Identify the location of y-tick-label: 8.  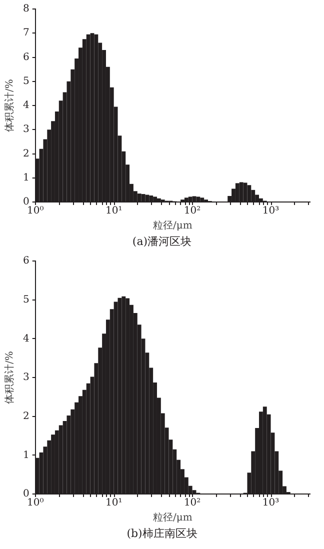
(26, 9).